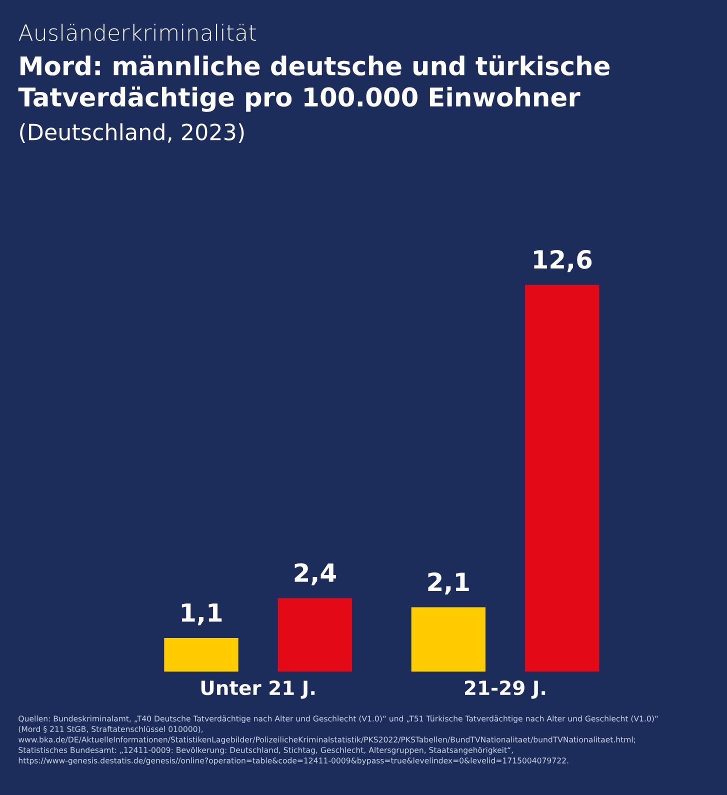 The image size is (727, 795). What do you see at coordinates (563, 261) in the screenshot?
I see `data-label: 12,6` at bounding box center [563, 261].